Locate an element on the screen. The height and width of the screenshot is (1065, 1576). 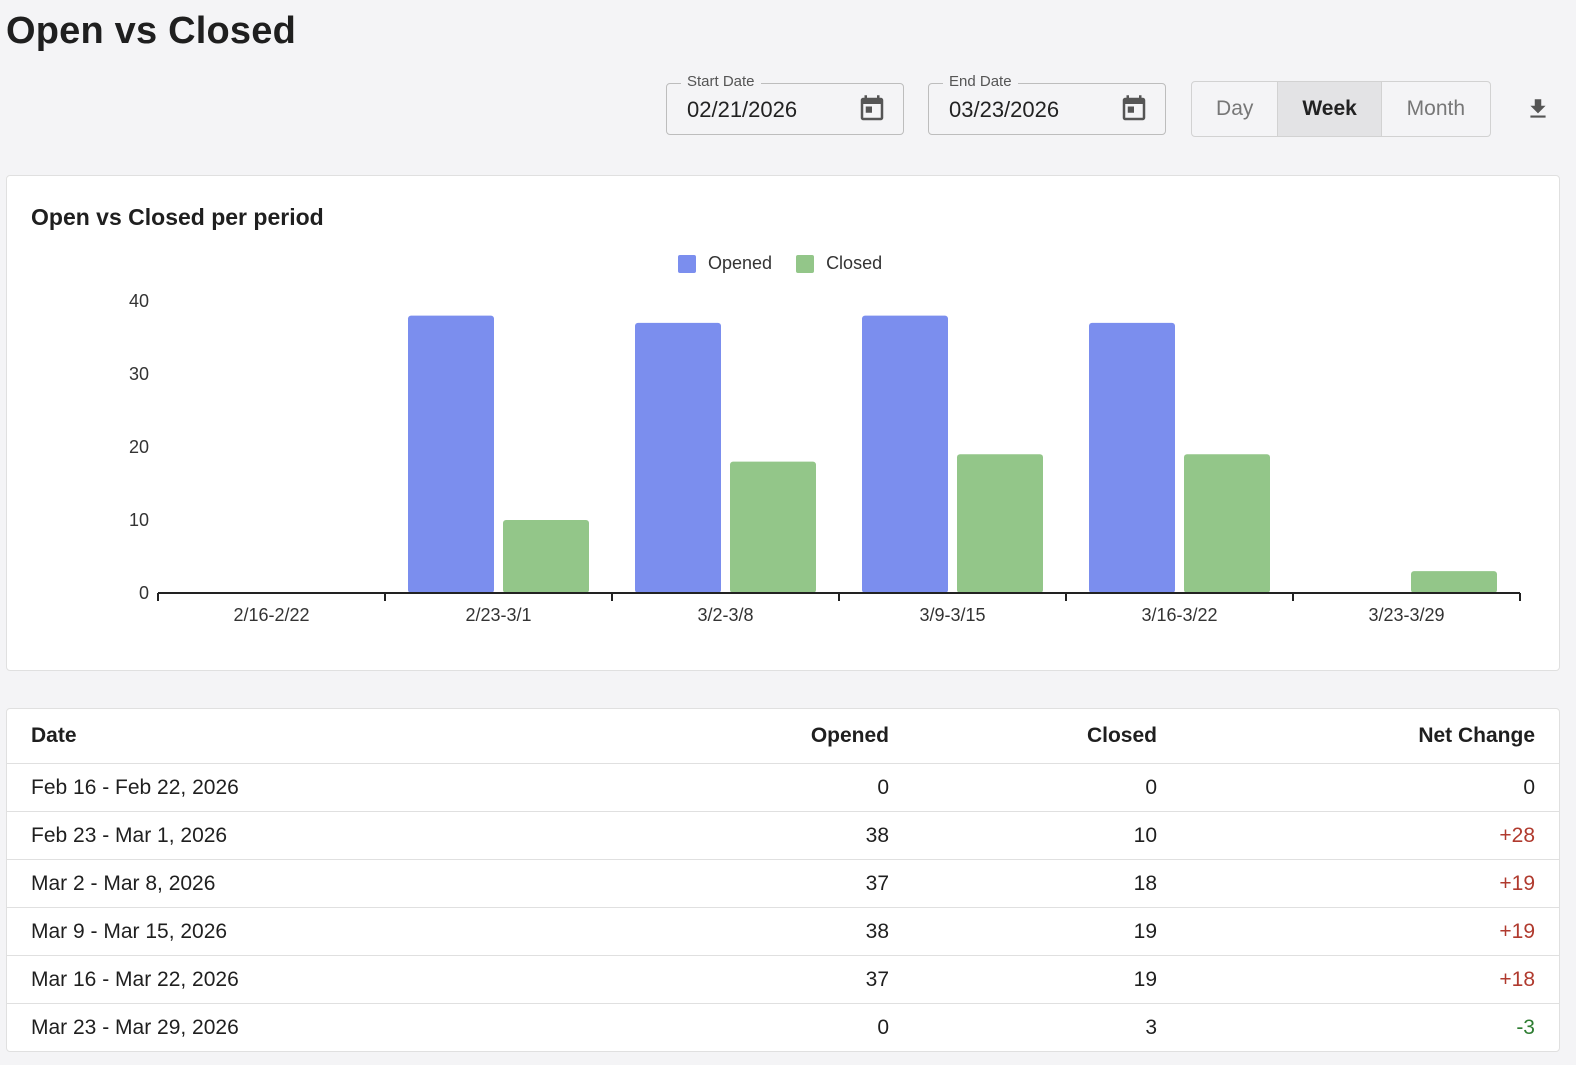
y-tick-label: 0 is located at coordinates (144, 593).